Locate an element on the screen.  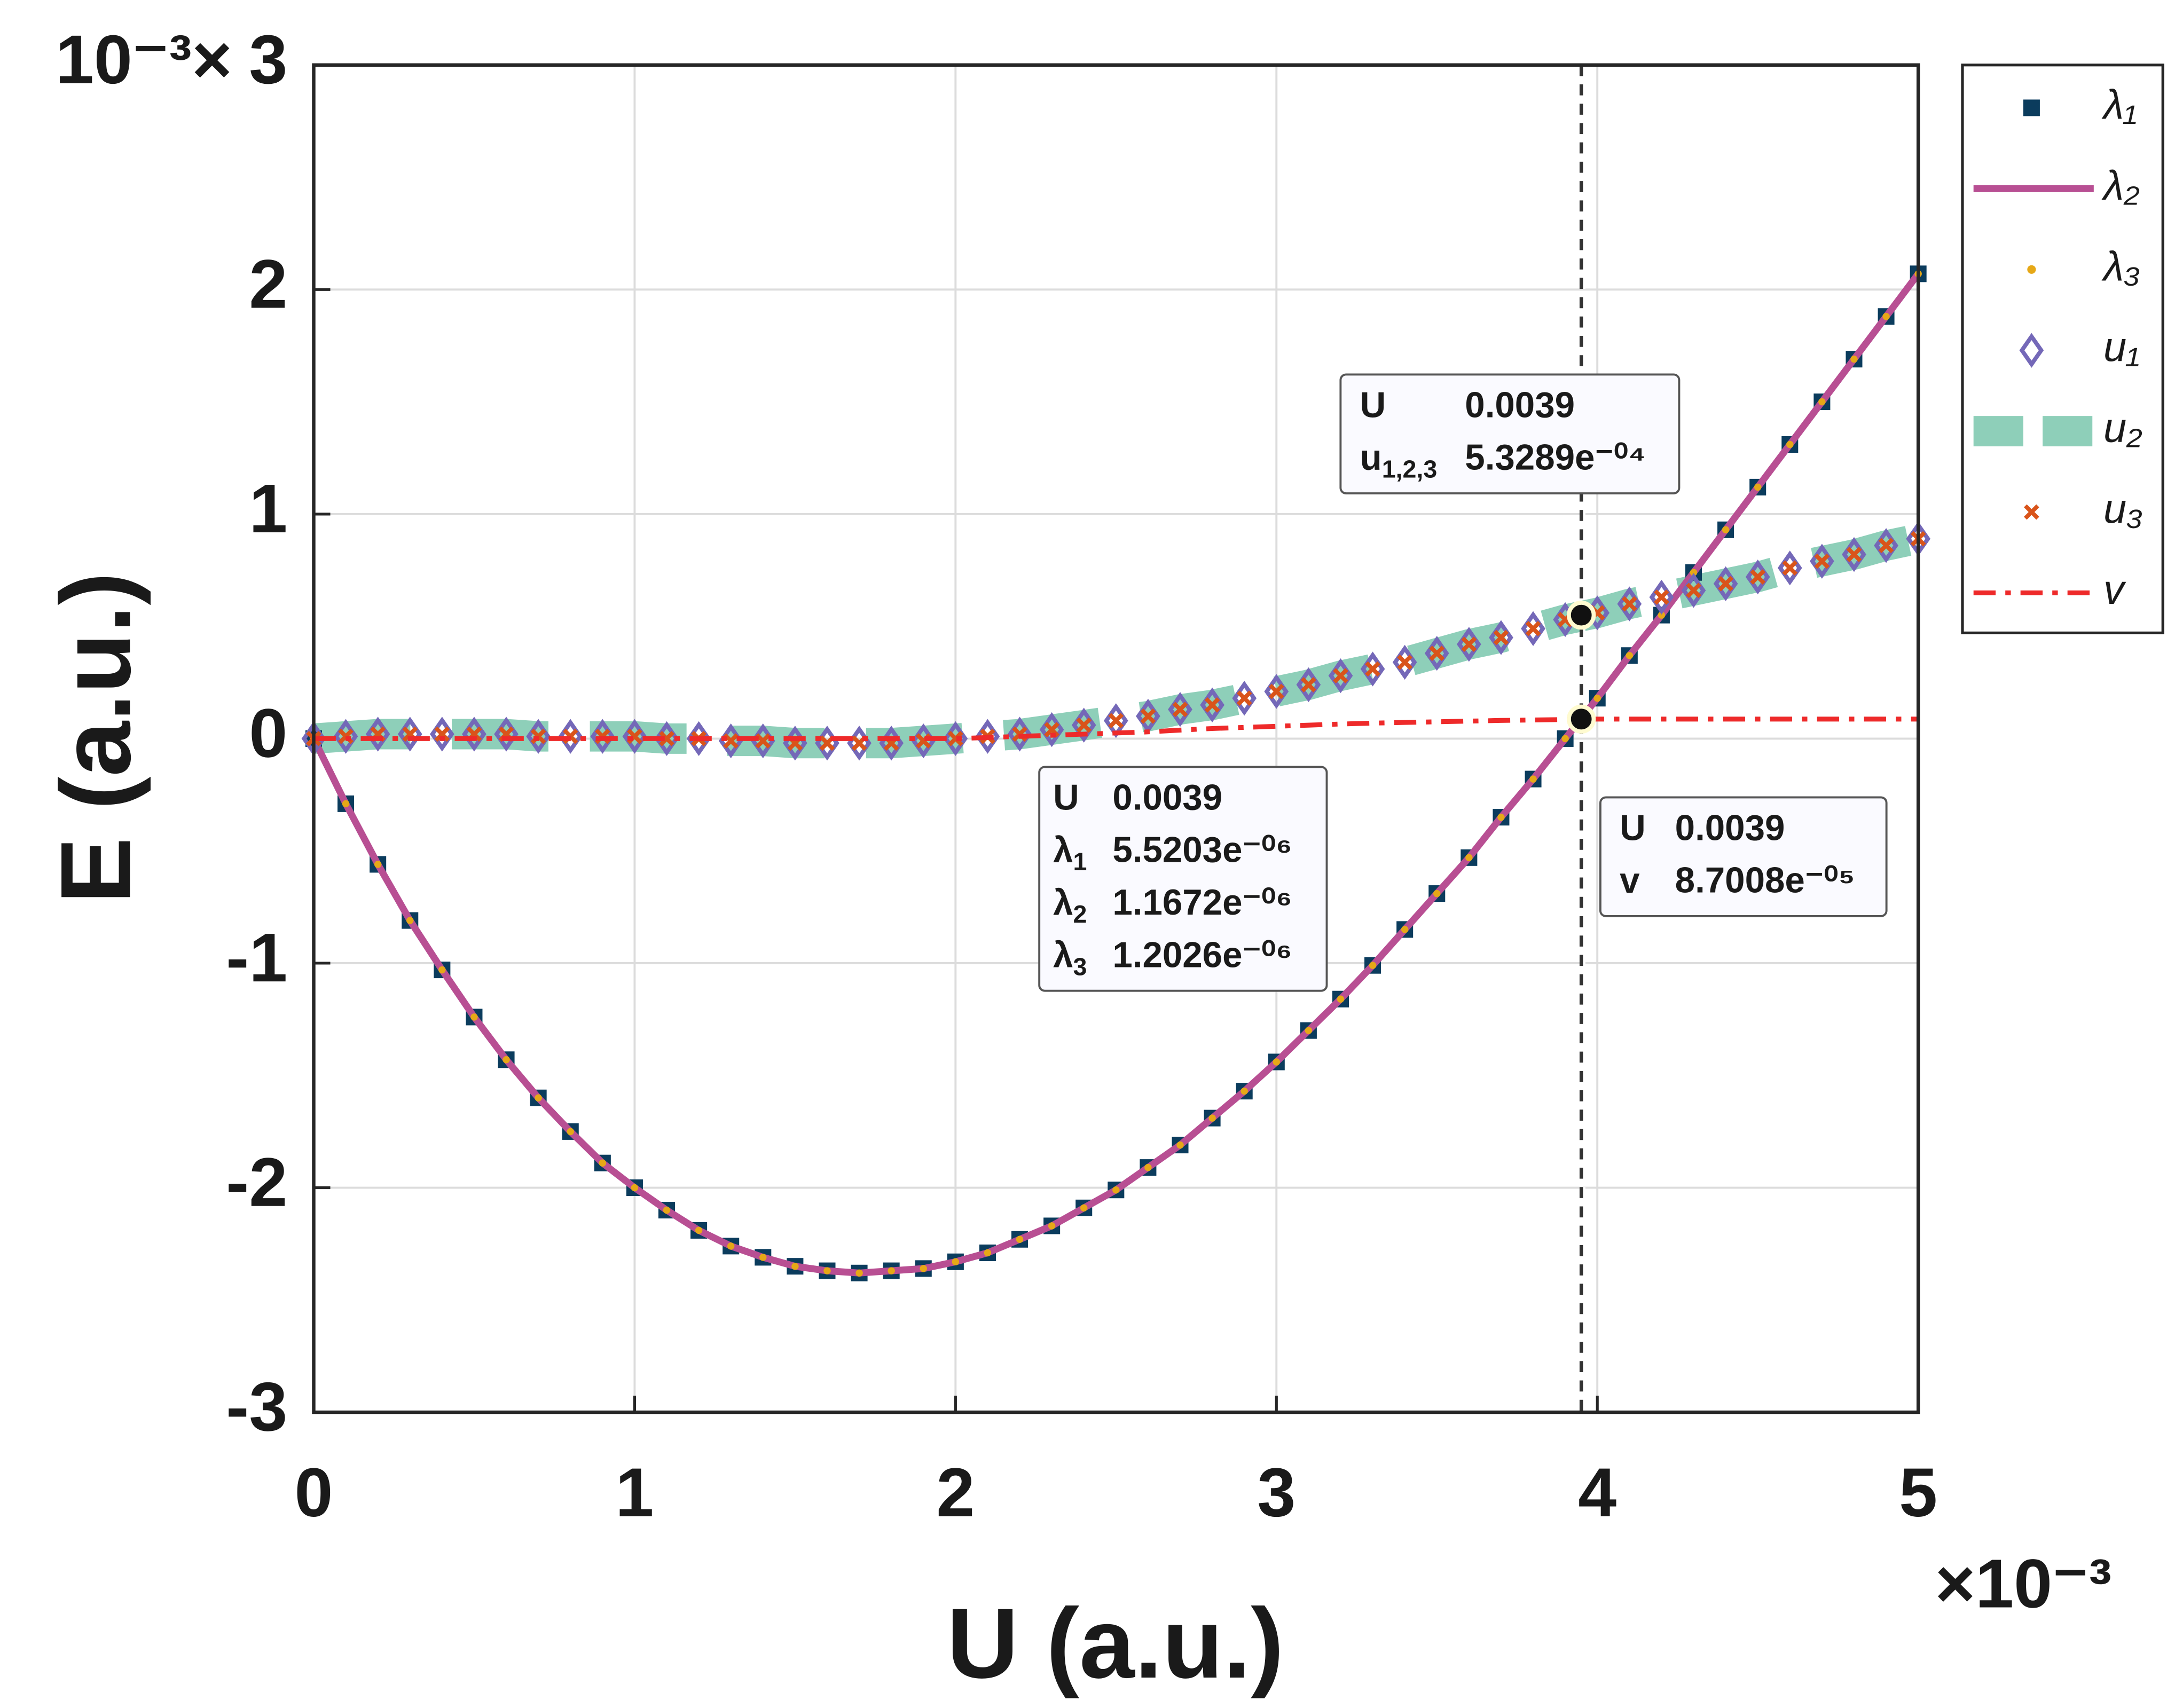
datatip-label: v is located at coordinates (1630, 881).